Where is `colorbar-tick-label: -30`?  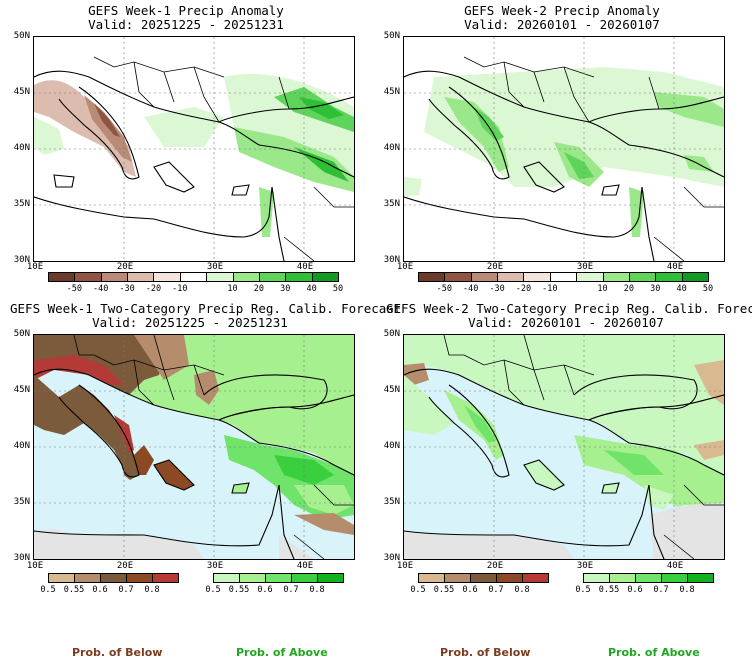 colorbar-tick-label: -30 is located at coordinates (497, 289).